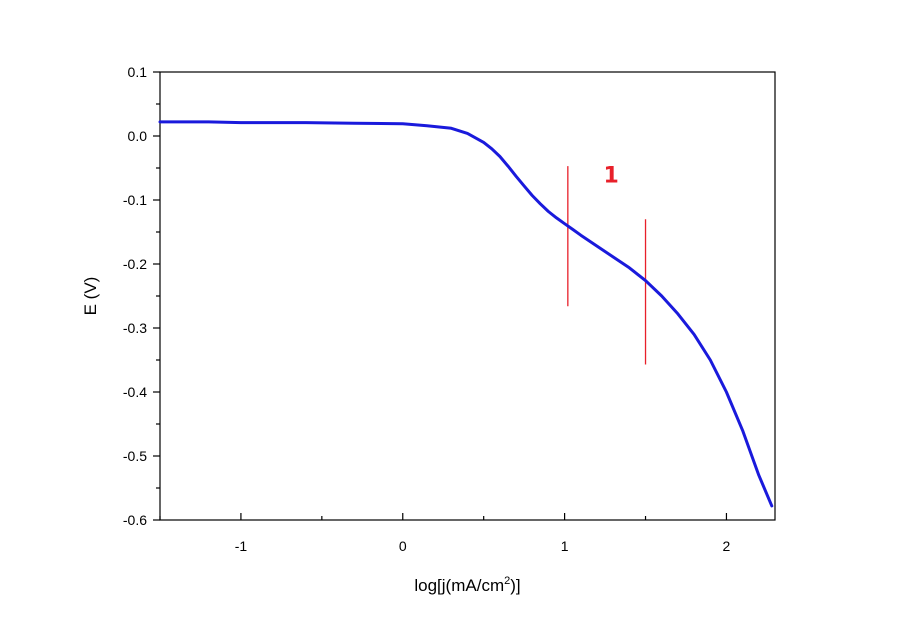 The image size is (900, 624). Describe the element at coordinates (135, 328) in the screenshot. I see `y-tick-label: -0.3` at that location.